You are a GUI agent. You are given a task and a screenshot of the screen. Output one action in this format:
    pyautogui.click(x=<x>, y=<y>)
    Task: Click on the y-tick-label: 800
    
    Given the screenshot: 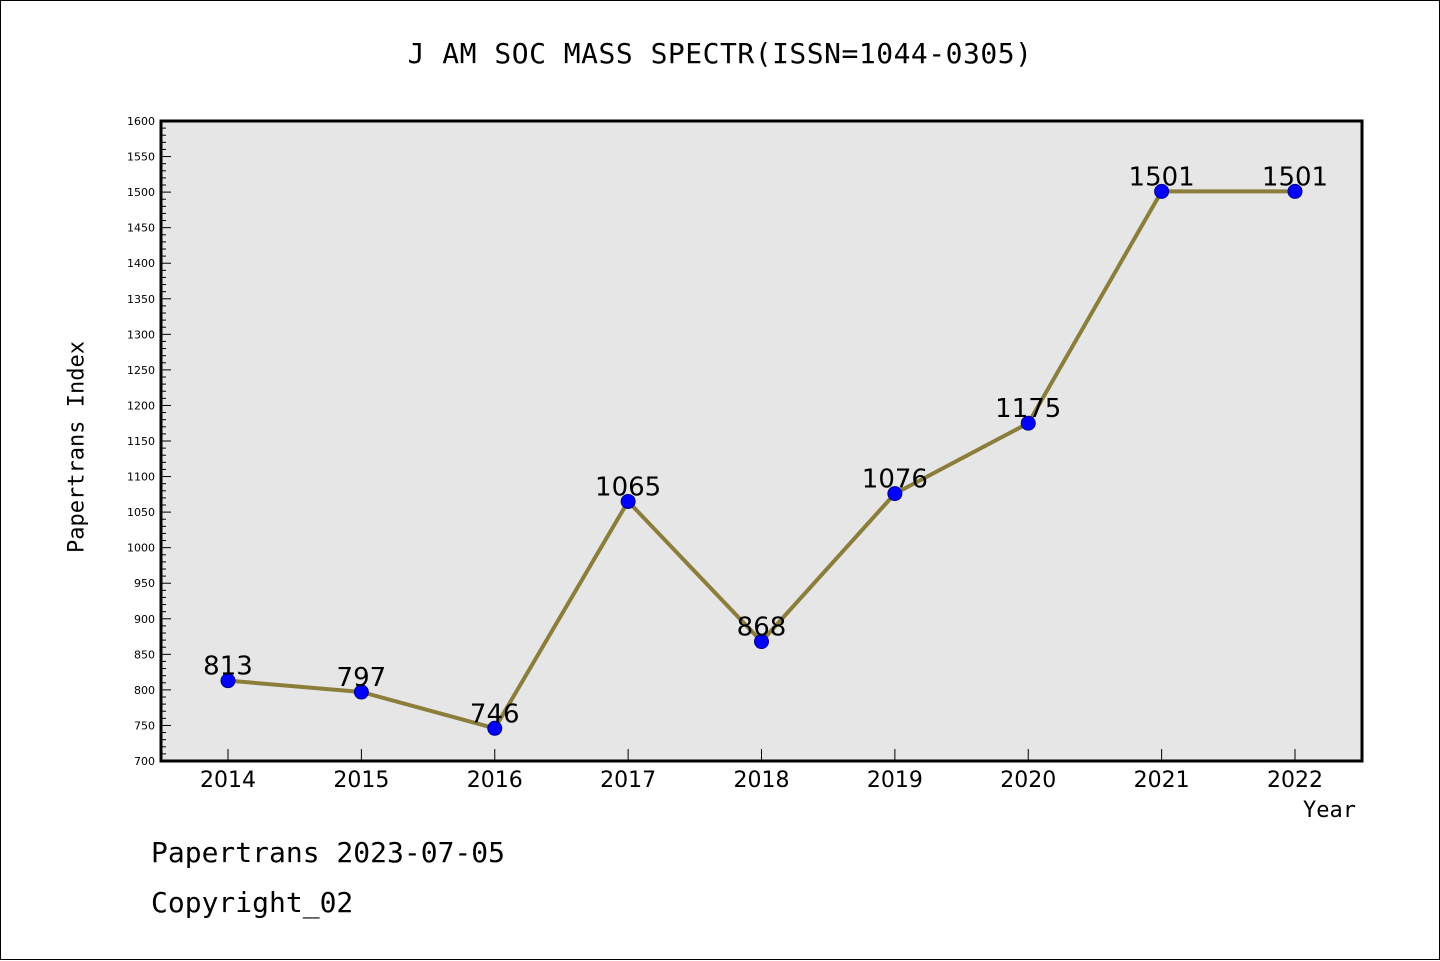 What is the action you would take?
    pyautogui.click(x=144, y=690)
    